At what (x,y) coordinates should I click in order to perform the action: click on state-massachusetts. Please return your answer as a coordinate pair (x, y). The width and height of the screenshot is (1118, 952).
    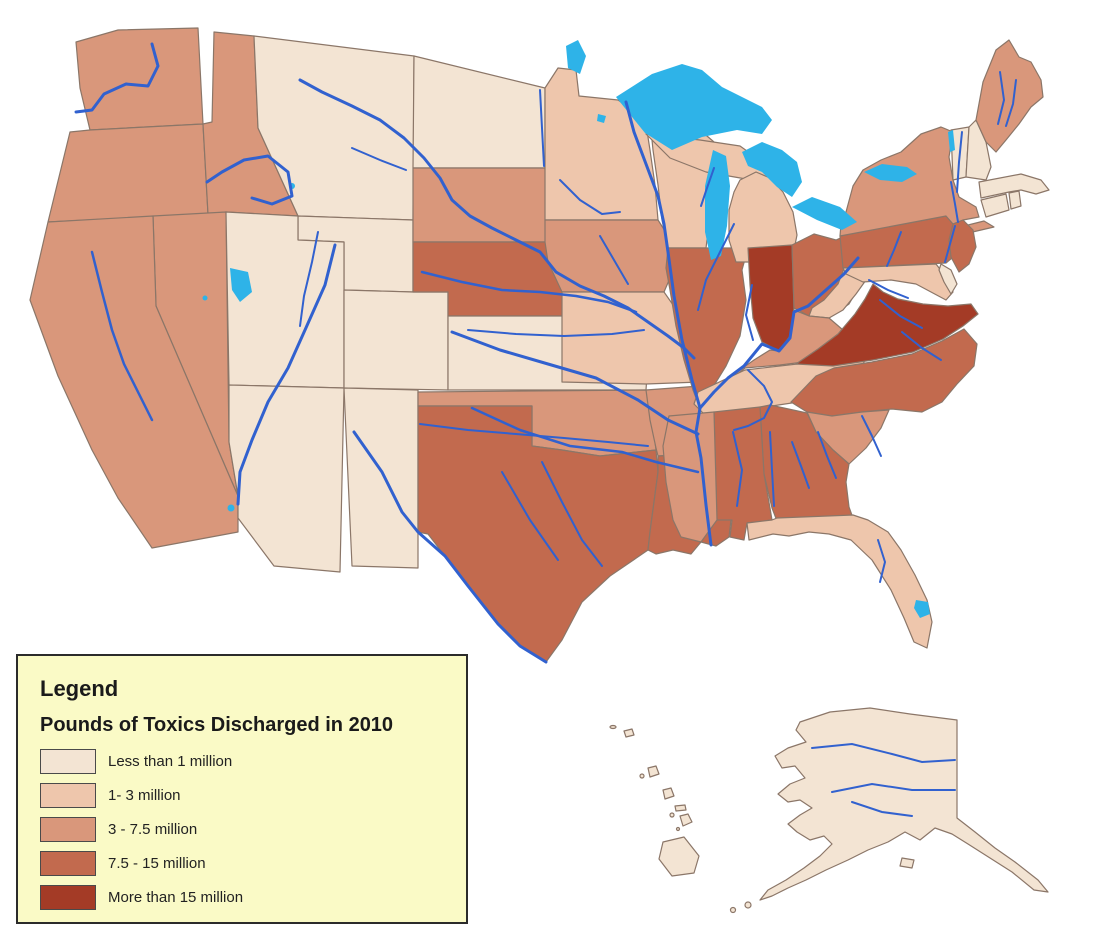
    Looking at the image, I should click on (1014, 186).